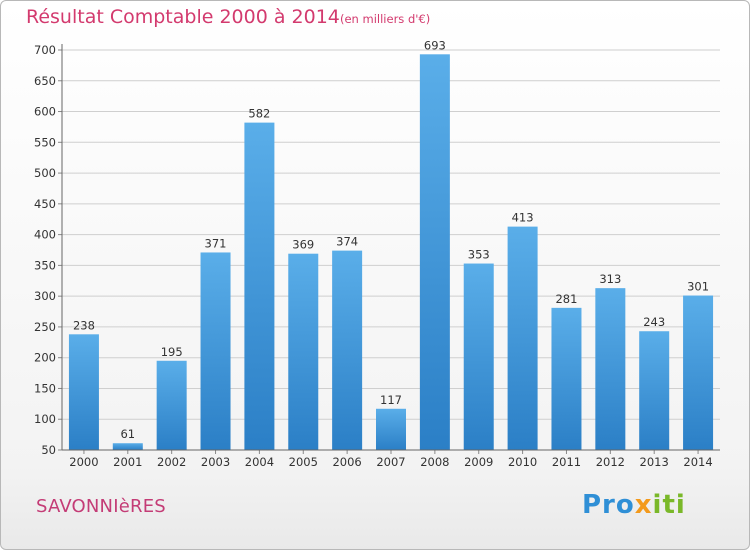  What do you see at coordinates (172, 352) in the screenshot?
I see `data-label: 195` at bounding box center [172, 352].